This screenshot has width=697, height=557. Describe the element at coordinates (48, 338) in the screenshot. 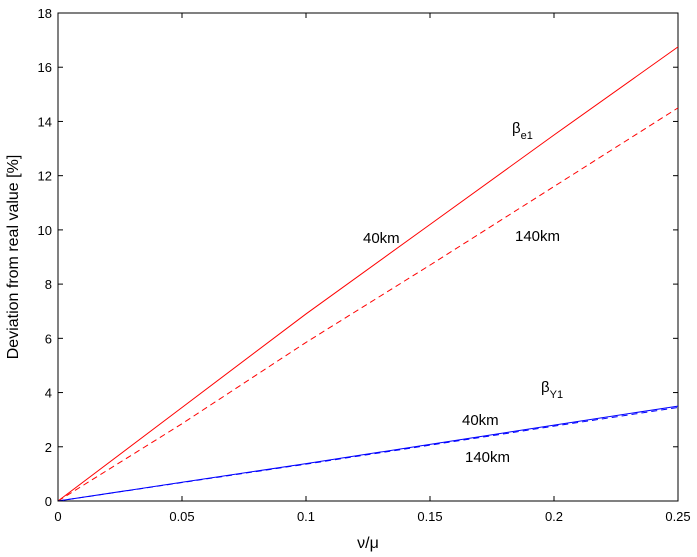

I see `y-tick-label: 6` at that location.